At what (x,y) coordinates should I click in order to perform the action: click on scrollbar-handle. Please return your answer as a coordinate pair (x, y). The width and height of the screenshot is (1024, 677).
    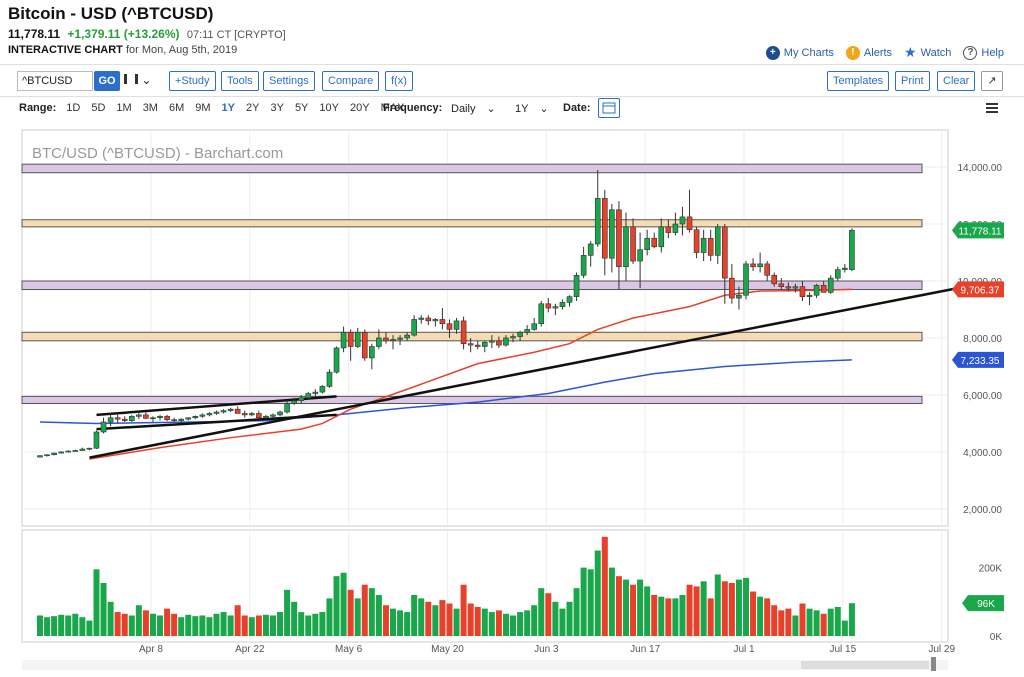
    Looking at the image, I should click on (933, 664).